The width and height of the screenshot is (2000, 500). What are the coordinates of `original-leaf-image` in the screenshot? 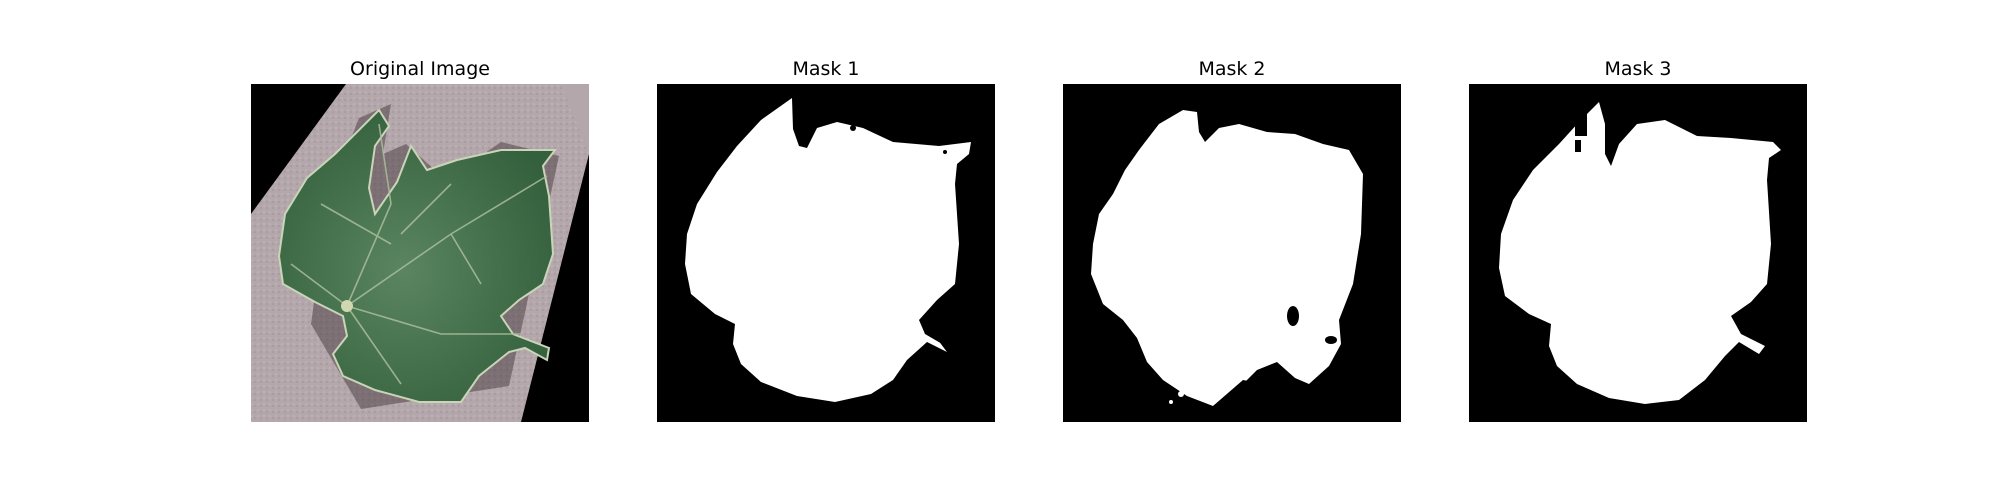 It's located at (420, 253).